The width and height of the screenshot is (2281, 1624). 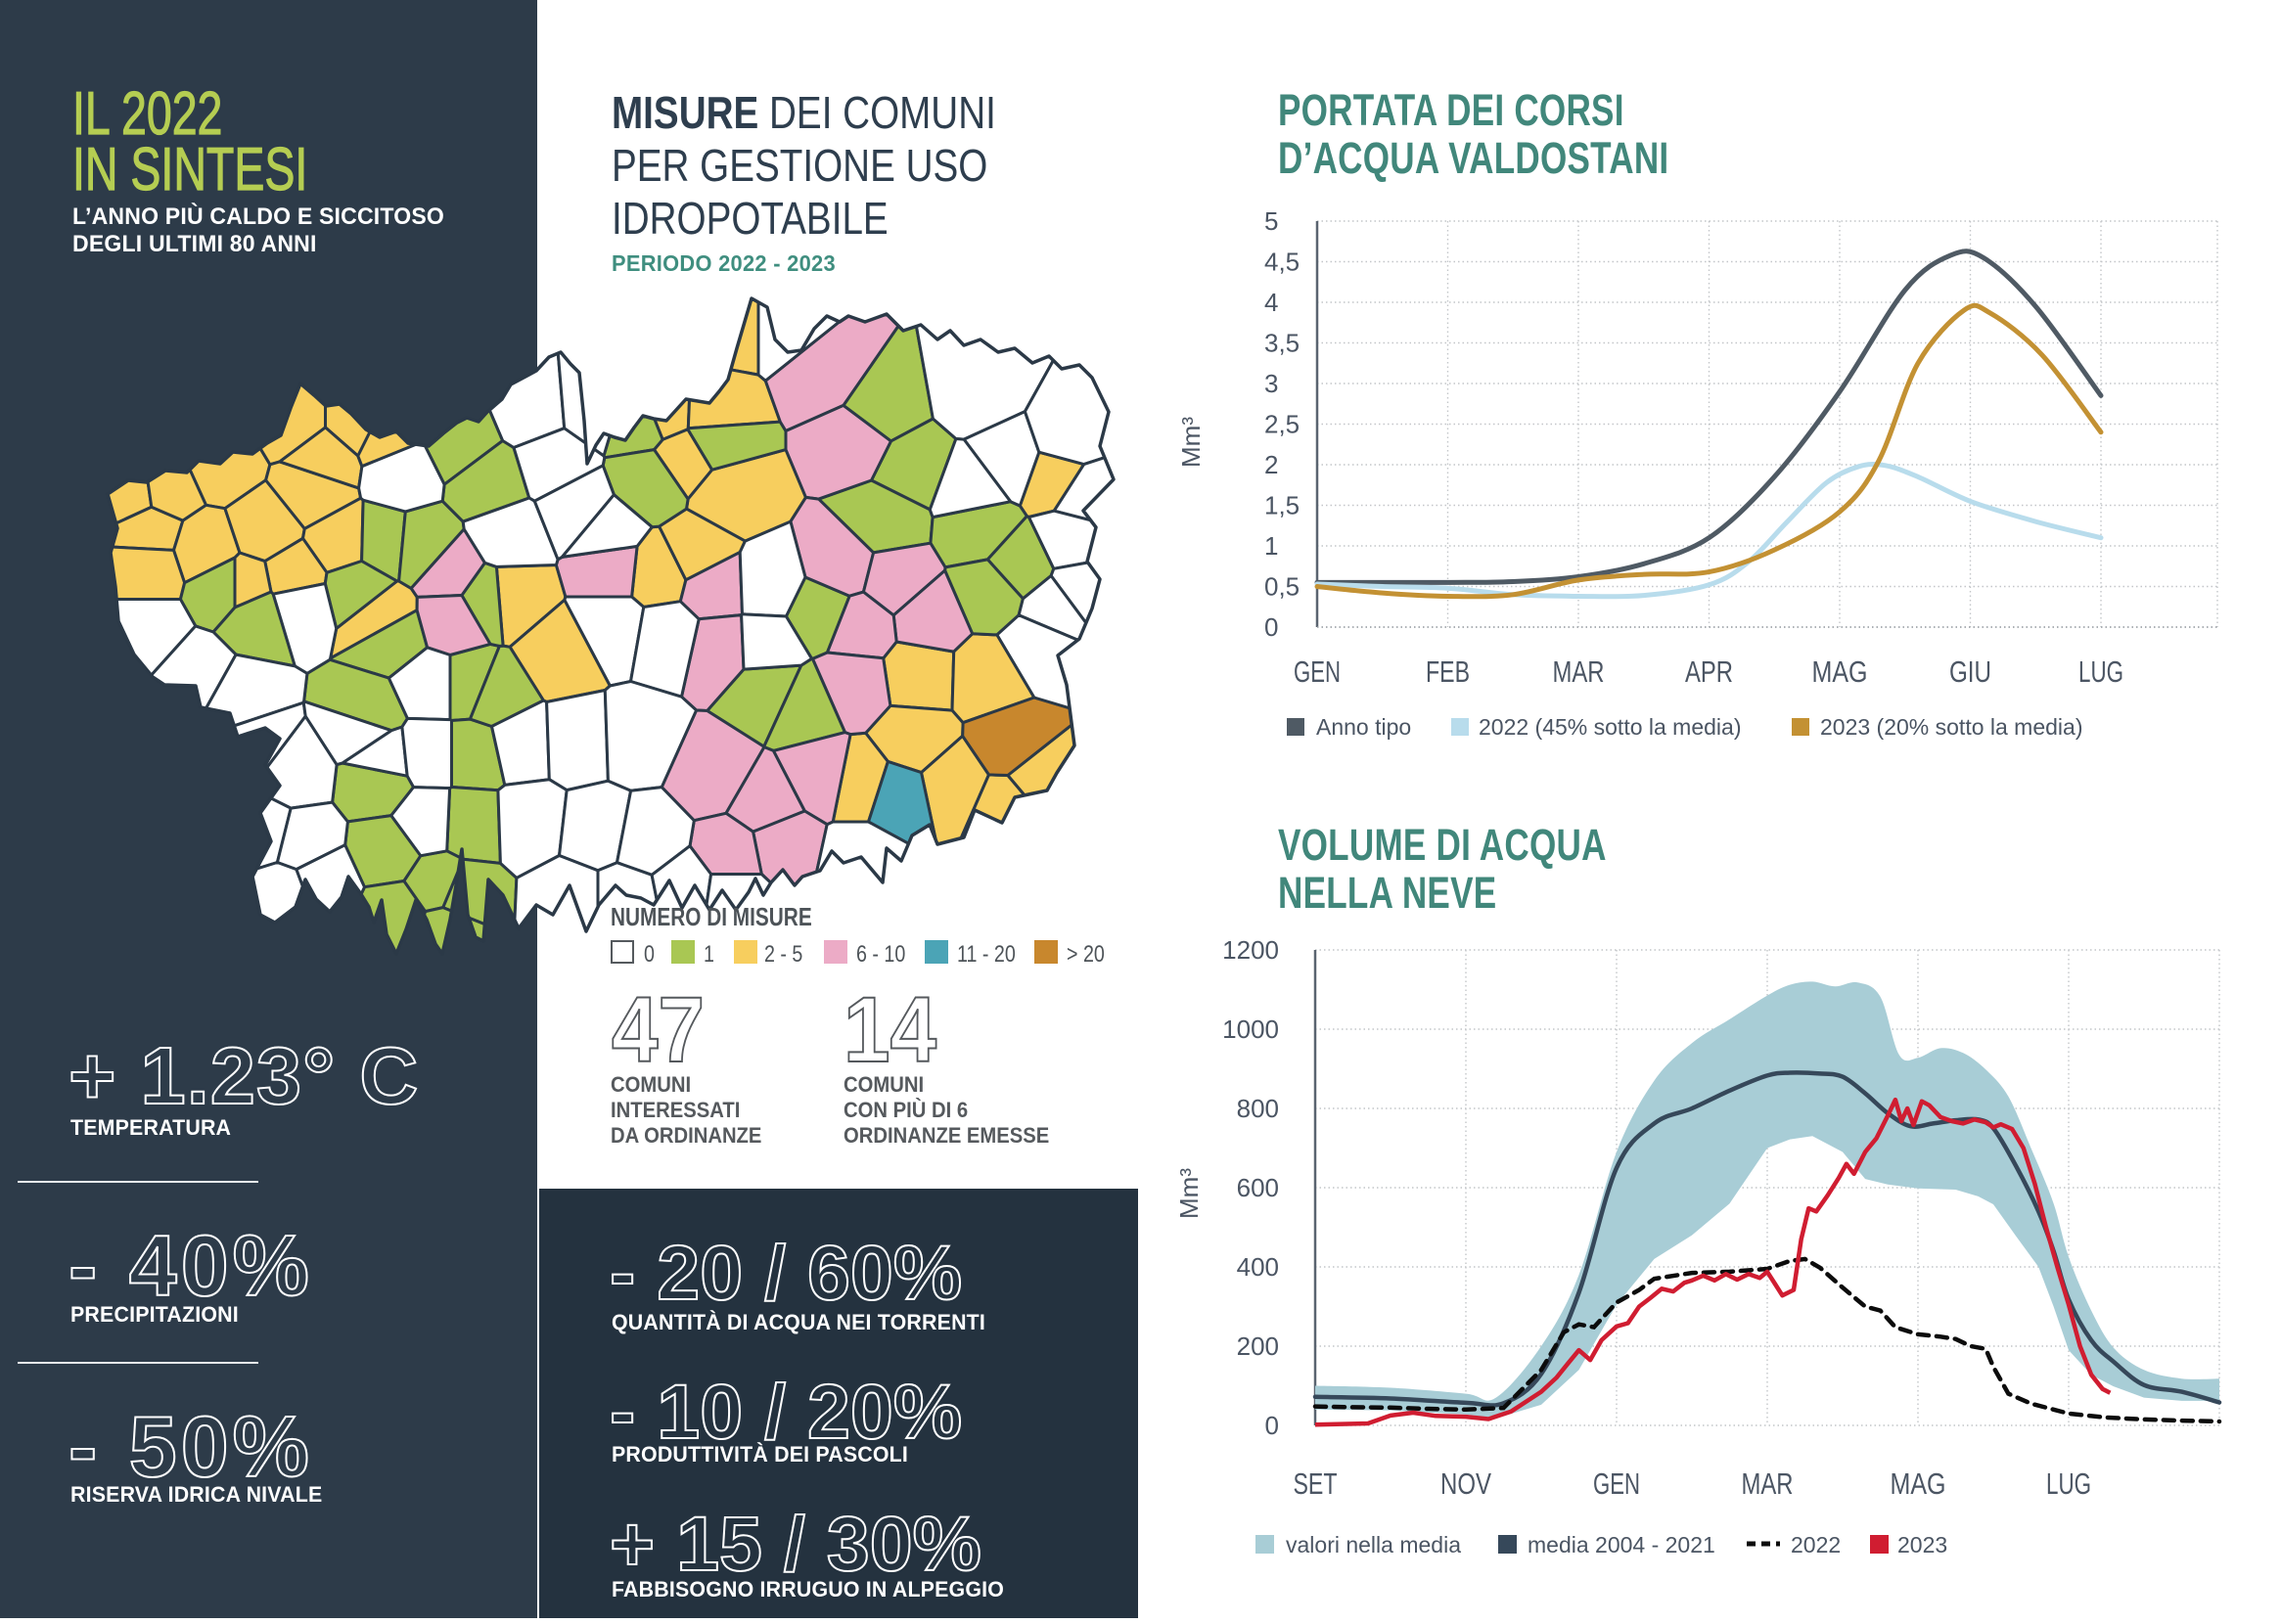 I want to click on svg-text: 1, so click(x=1271, y=546).